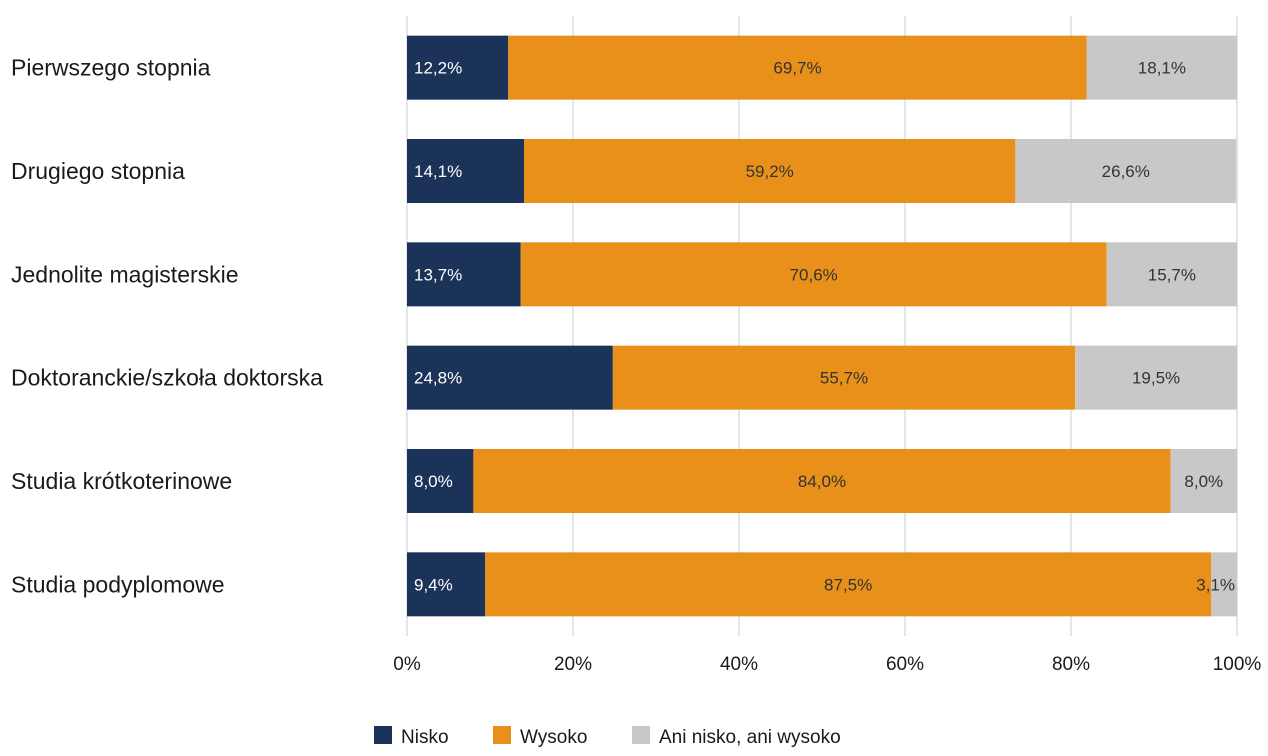 This screenshot has width=1268, height=756. I want to click on data-label: 70,6%, so click(814, 274).